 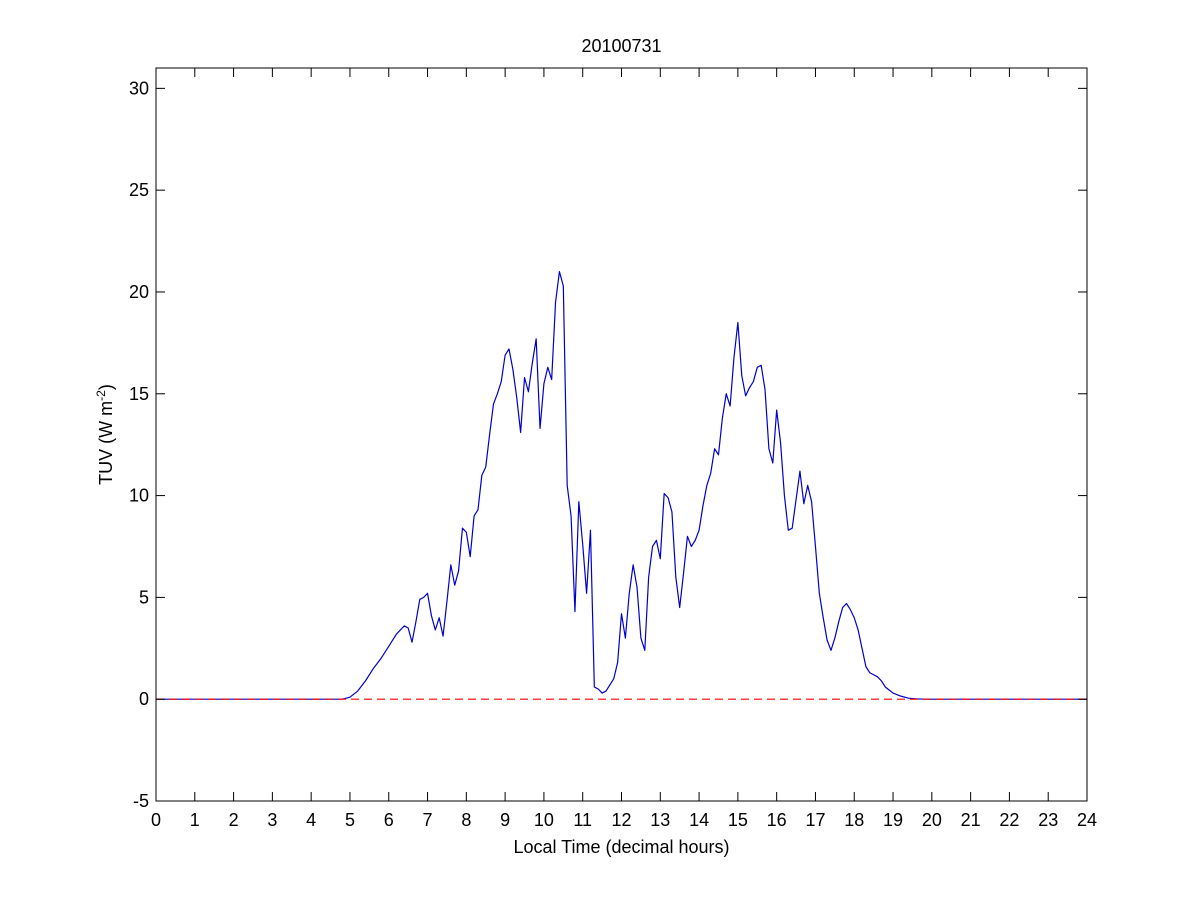 I want to click on y-axis-label-suffix: ), so click(x=106, y=387).